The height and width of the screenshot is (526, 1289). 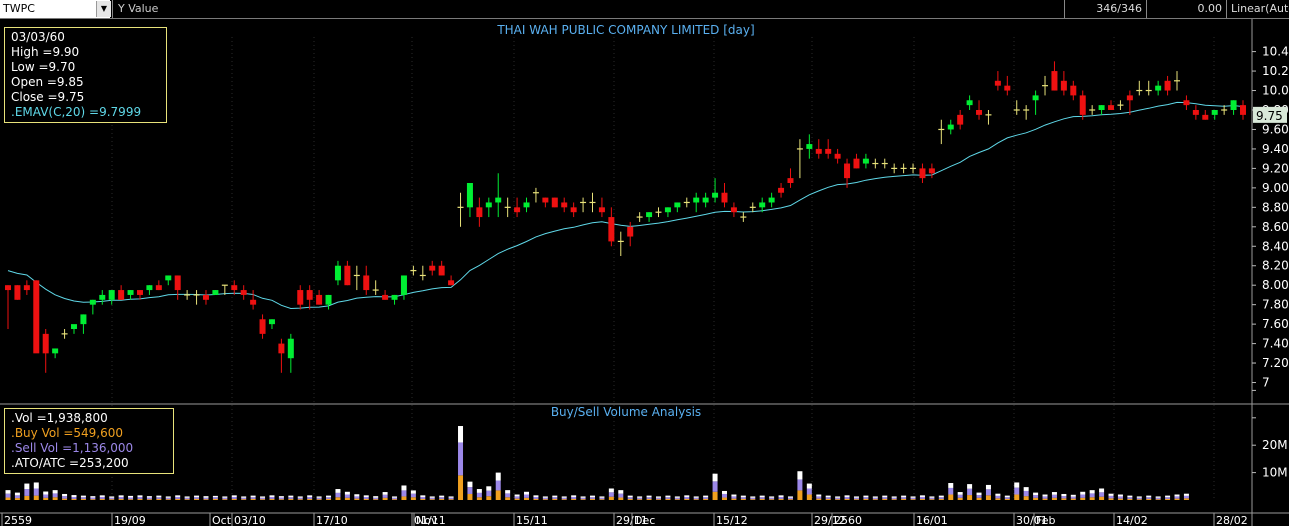 I want to click on x-tick-label: 15/12, so click(x=732, y=520).